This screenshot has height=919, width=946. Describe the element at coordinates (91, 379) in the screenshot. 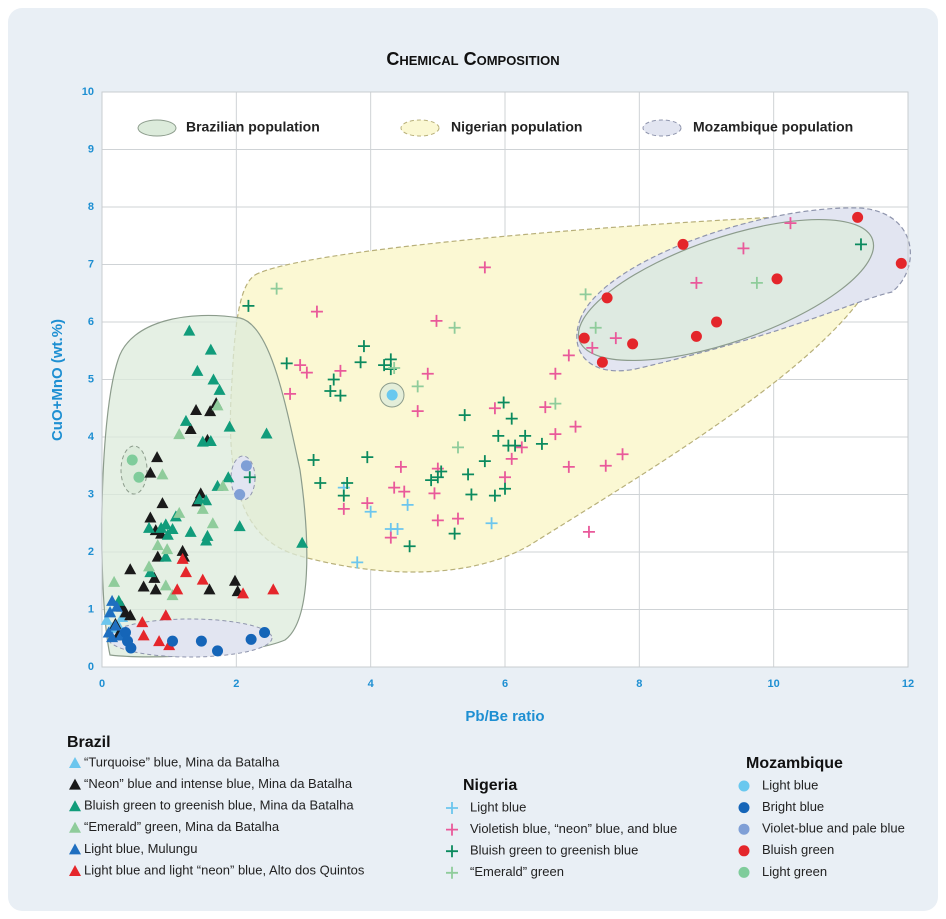

I see `y-tick-label: 5` at that location.